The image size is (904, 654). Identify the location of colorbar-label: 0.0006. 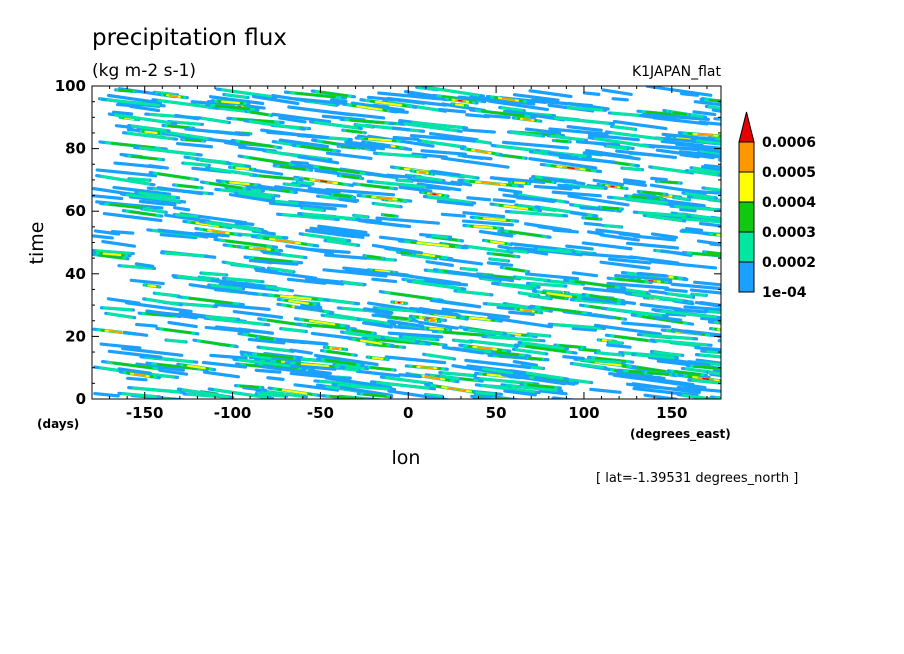
(789, 143).